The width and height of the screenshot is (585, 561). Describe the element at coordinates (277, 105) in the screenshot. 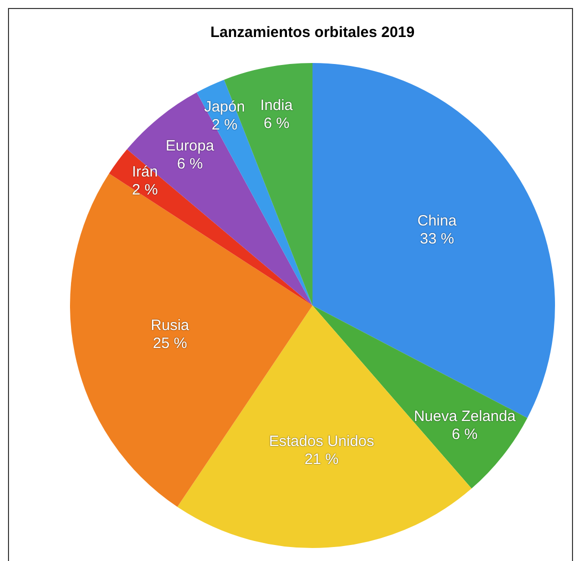

I see `slice-label: India` at that location.